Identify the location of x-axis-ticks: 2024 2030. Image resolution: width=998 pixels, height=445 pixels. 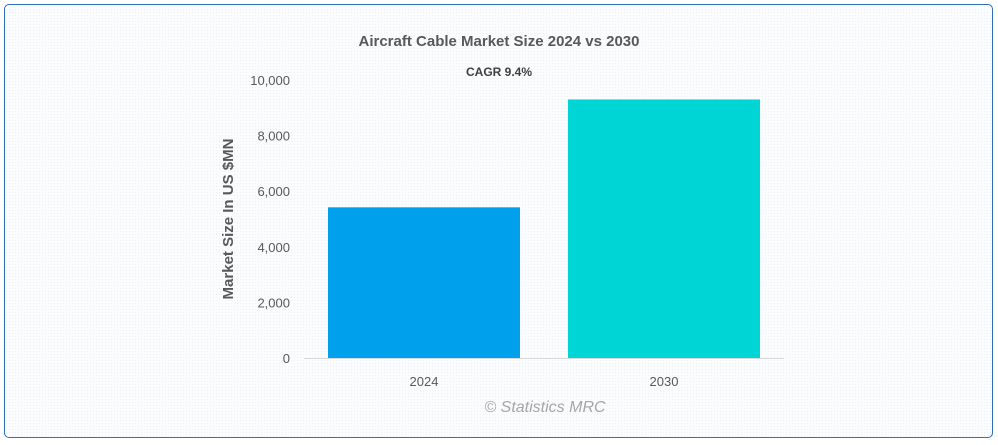
(544, 381).